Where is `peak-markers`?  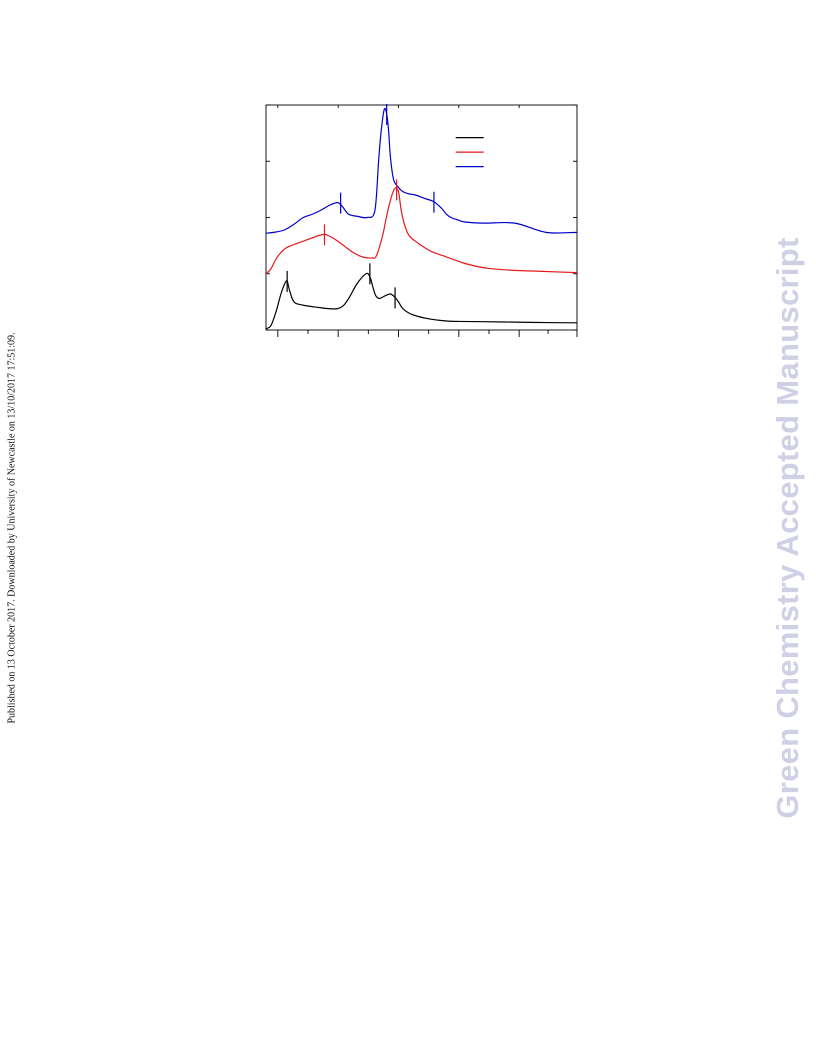
peak-markers is located at coordinates (360, 206).